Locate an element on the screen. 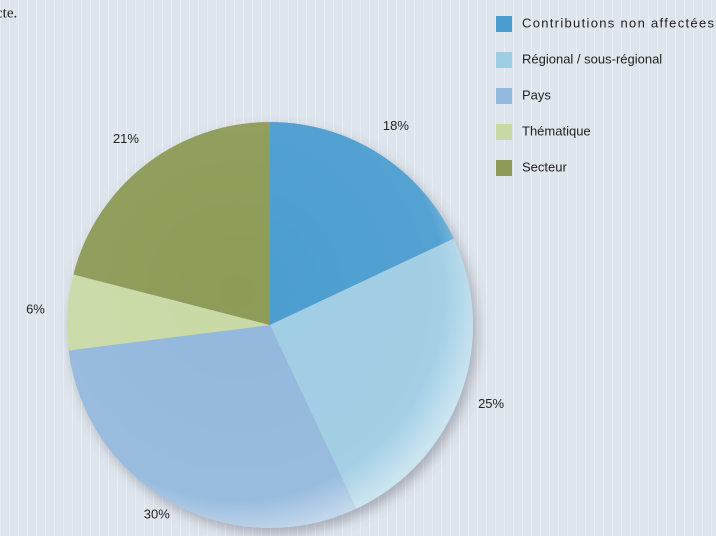  legend-label: Secteur is located at coordinates (544, 166).